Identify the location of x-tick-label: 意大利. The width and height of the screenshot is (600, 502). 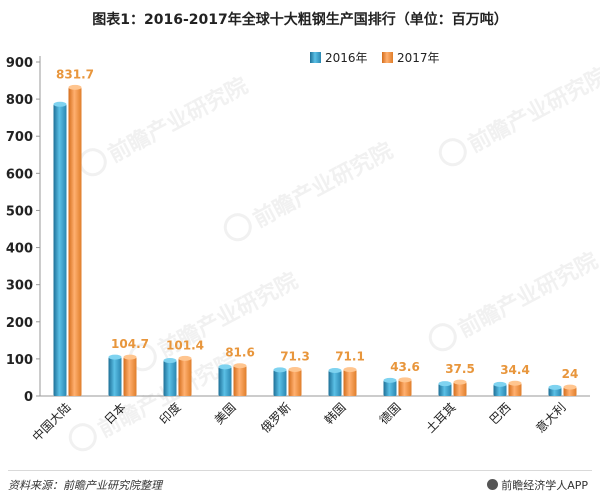
(551, 418).